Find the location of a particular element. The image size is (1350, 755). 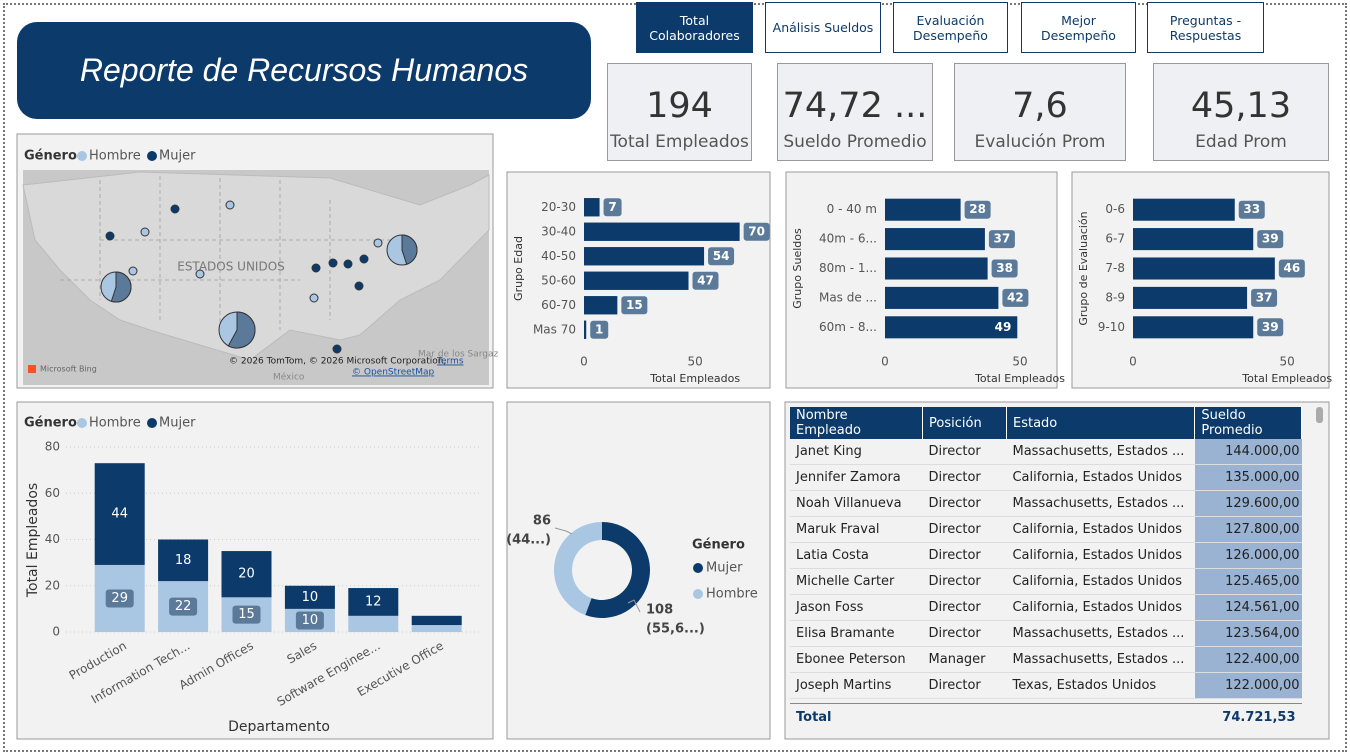

value-label: 54 is located at coordinates (721, 256).